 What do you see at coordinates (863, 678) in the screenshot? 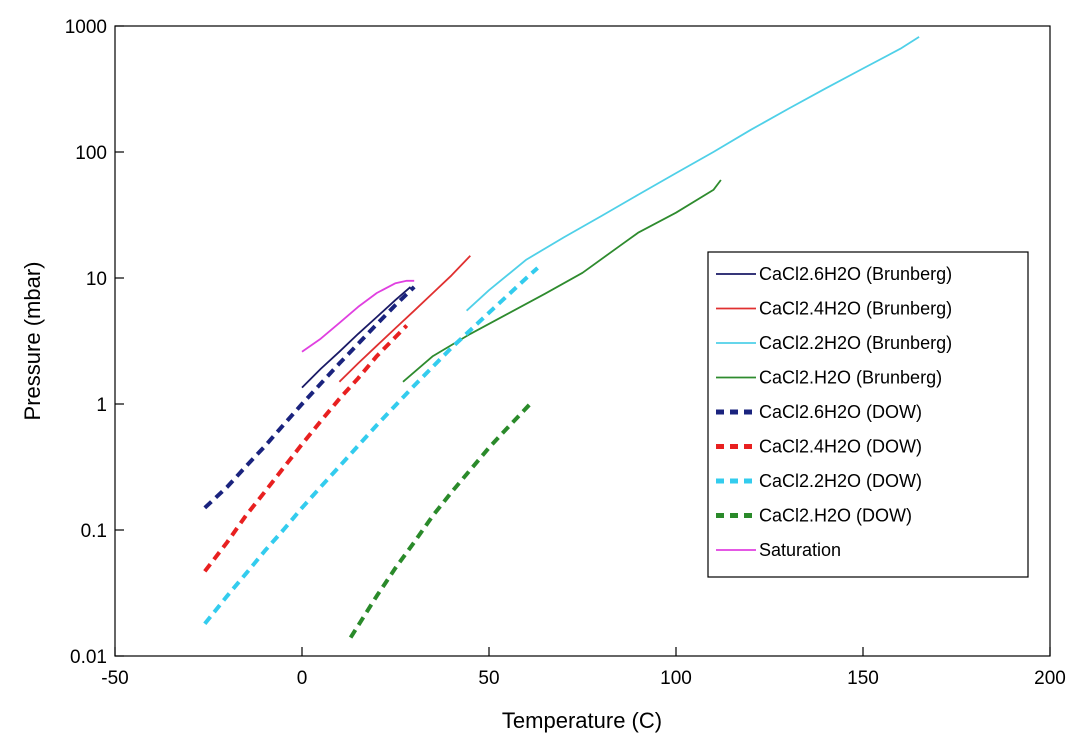
I see `x-tick-label: 150` at bounding box center [863, 678].